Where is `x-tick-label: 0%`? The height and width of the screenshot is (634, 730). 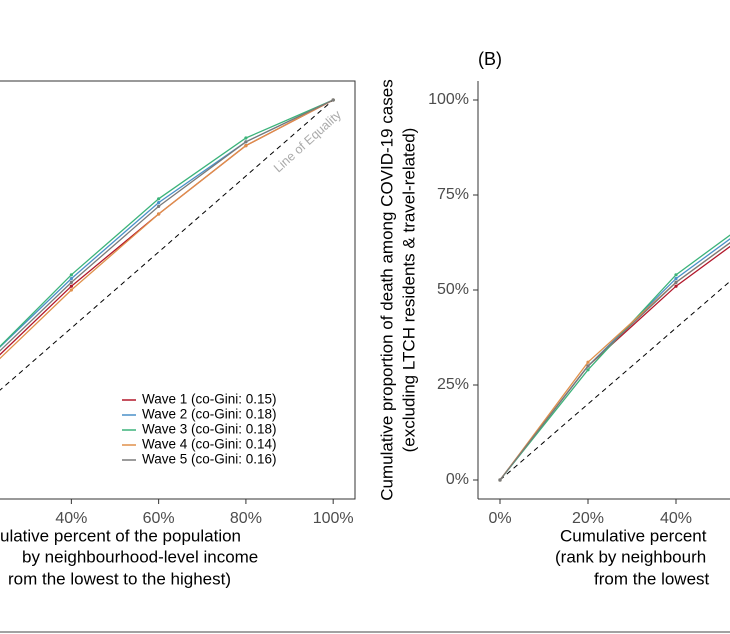 x-tick-label: 0% is located at coordinates (499, 518).